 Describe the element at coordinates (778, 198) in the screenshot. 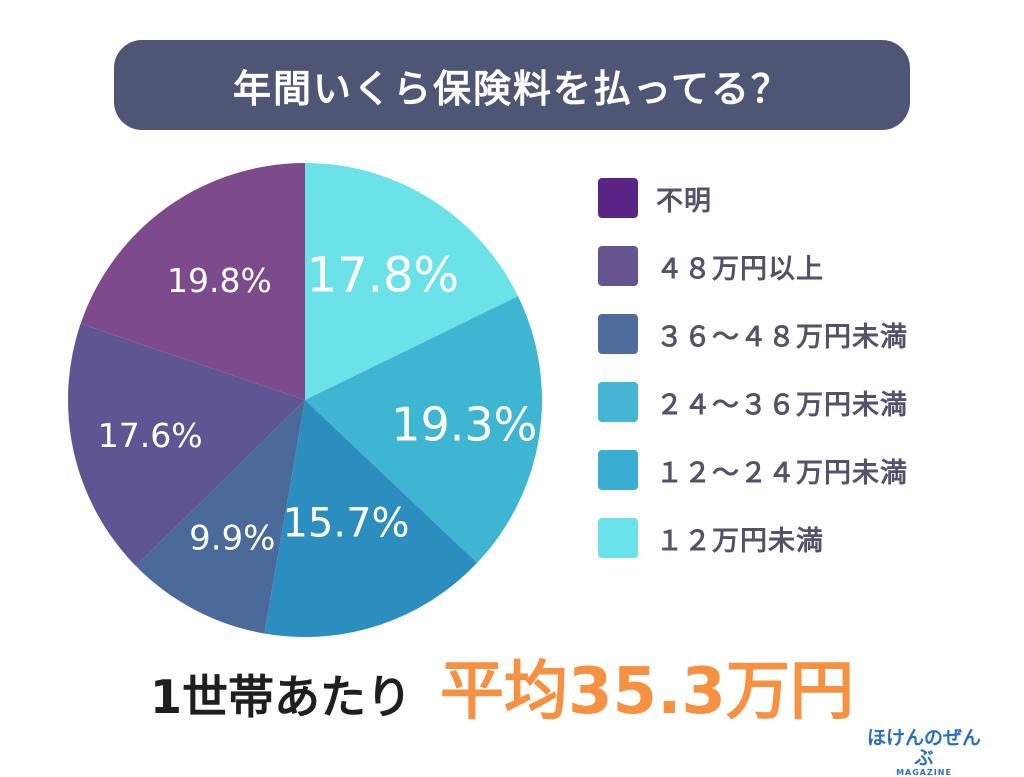

I see `legend-item: 不明` at that location.